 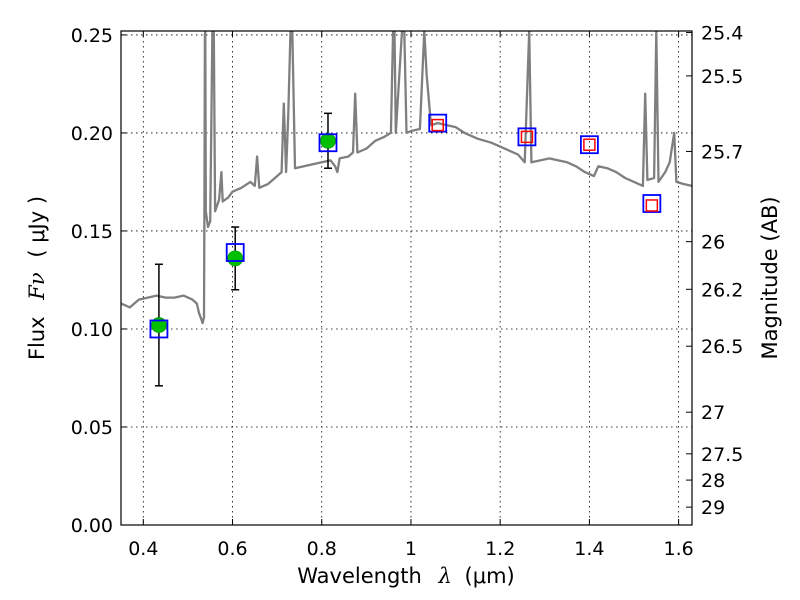 I want to click on y-tick-label: 0.20, so click(x=92, y=134).